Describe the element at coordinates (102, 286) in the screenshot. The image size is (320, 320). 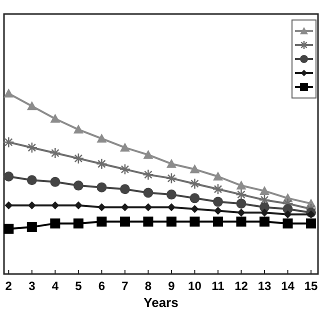
I see `x-tick-label: 6` at that location.